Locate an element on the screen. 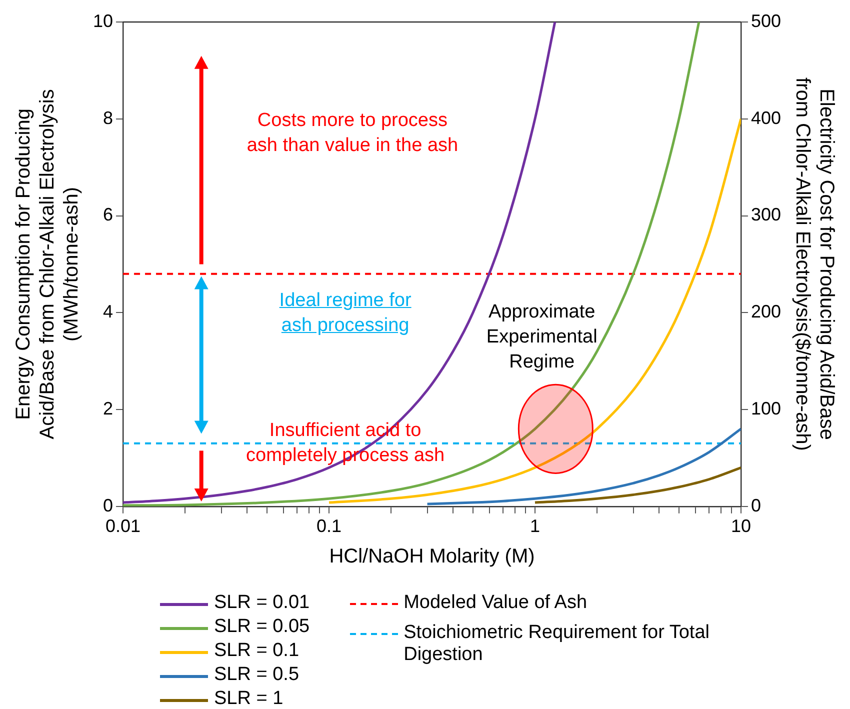 The height and width of the screenshot is (709, 850). y-tick-label: 10 is located at coordinates (103, 20).